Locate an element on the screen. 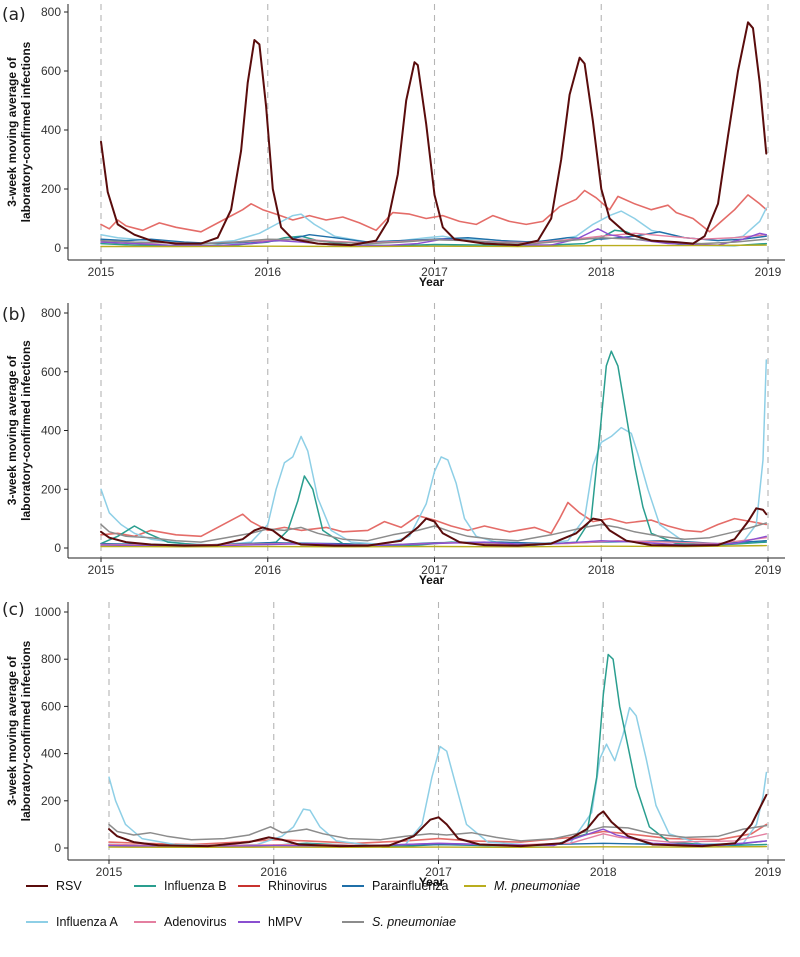 This screenshot has width=800, height=957. y-tick-label: 1000 is located at coordinates (47, 612).